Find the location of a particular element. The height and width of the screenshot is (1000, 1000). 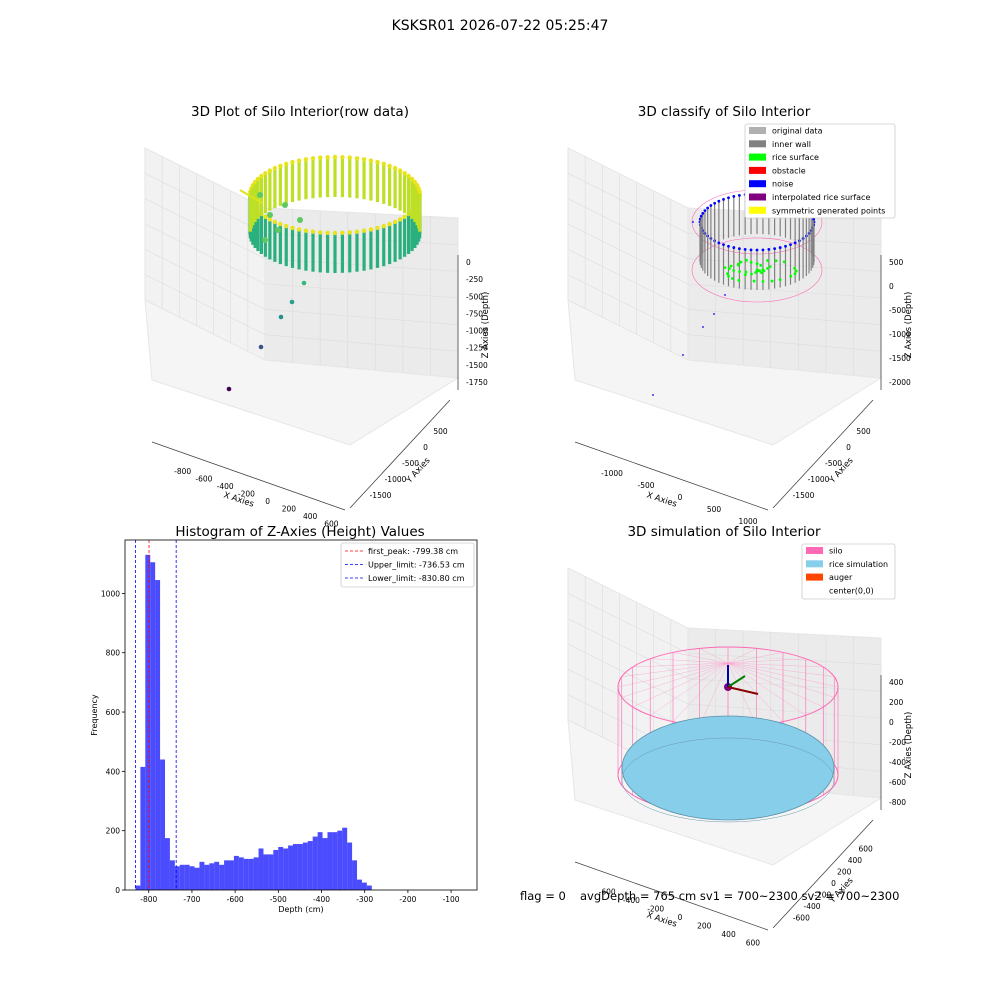

raw-x-tick-label: -200 is located at coordinates (246, 493).